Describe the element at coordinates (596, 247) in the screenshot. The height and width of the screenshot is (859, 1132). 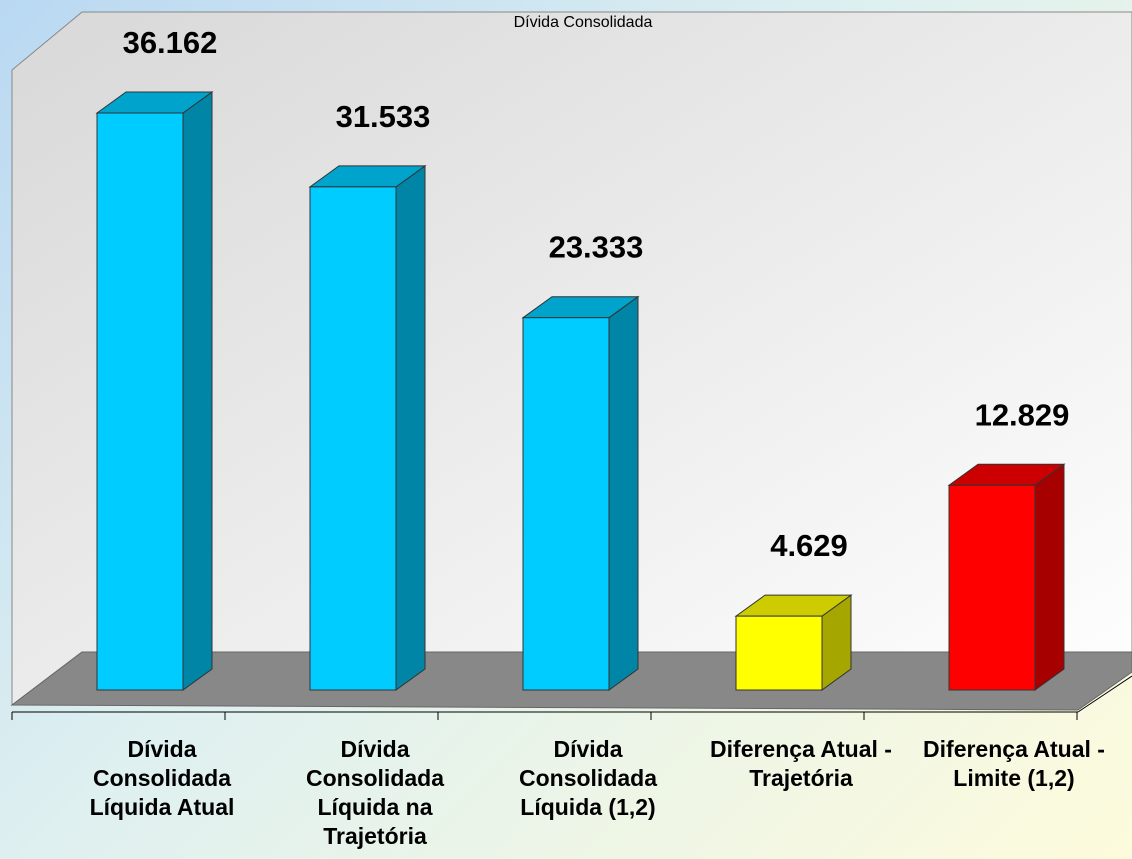
I see `value-label: 23.333` at that location.